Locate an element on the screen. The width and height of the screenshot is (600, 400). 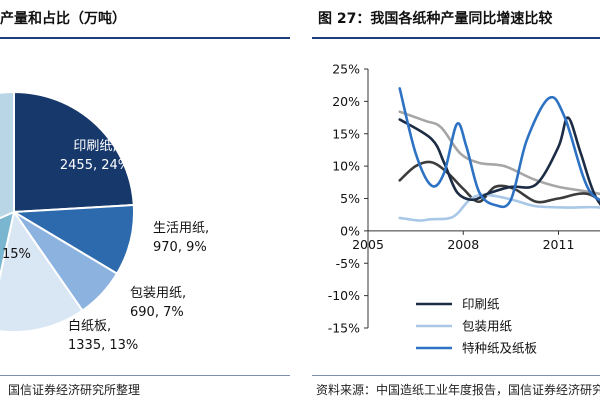
pie-slice-name: 包装用纸, is located at coordinates (158, 293).